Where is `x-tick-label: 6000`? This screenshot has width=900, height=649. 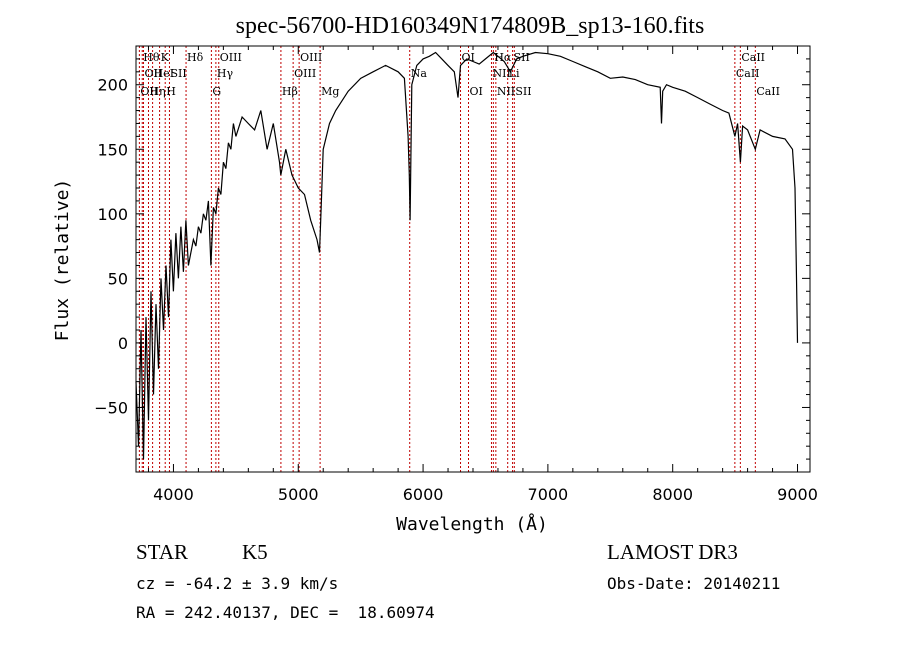
x-tick-label: 6000 is located at coordinates (423, 494).